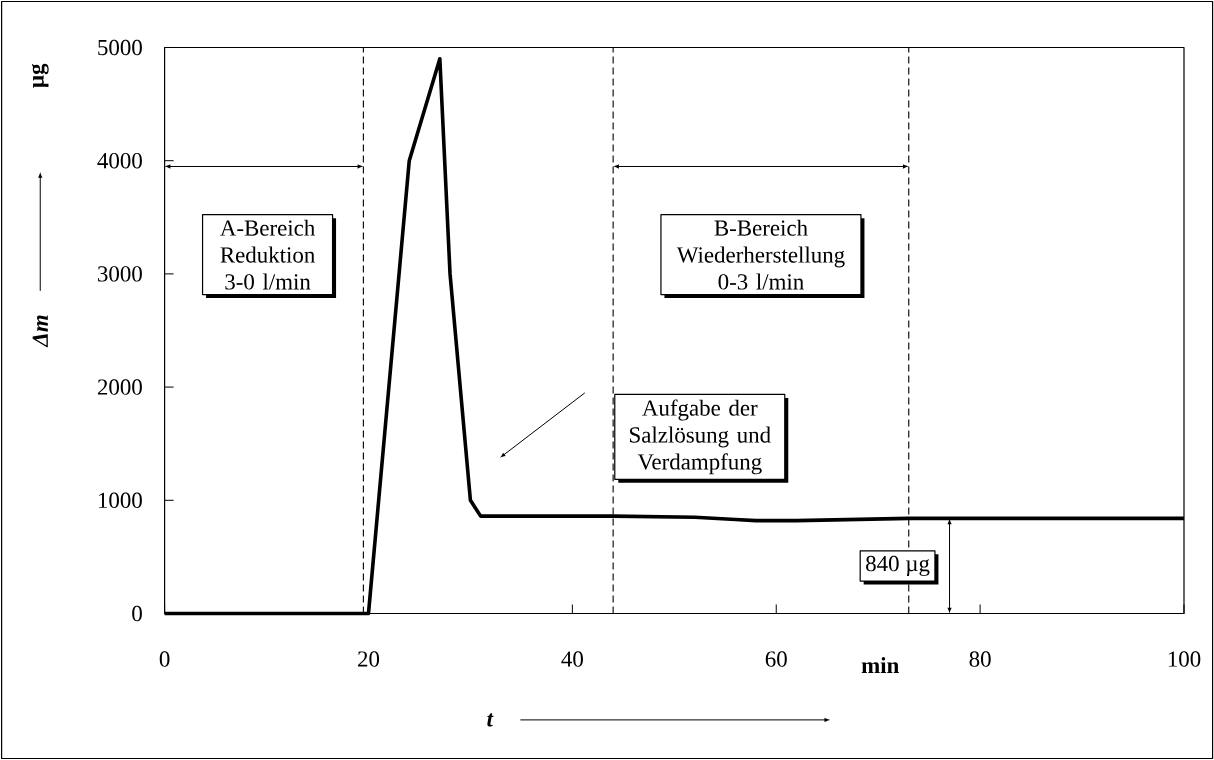 The height and width of the screenshot is (760, 1214). What do you see at coordinates (760, 254) in the screenshot?
I see `annotation: B-Bereich Wiederherstellung 0-3 l/min` at bounding box center [760, 254].